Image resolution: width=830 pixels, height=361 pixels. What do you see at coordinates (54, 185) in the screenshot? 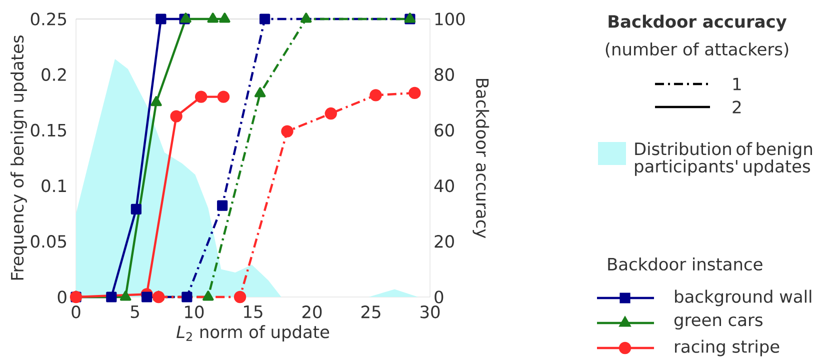
I see `y-tick-label: 0.1` at bounding box center [54, 185].